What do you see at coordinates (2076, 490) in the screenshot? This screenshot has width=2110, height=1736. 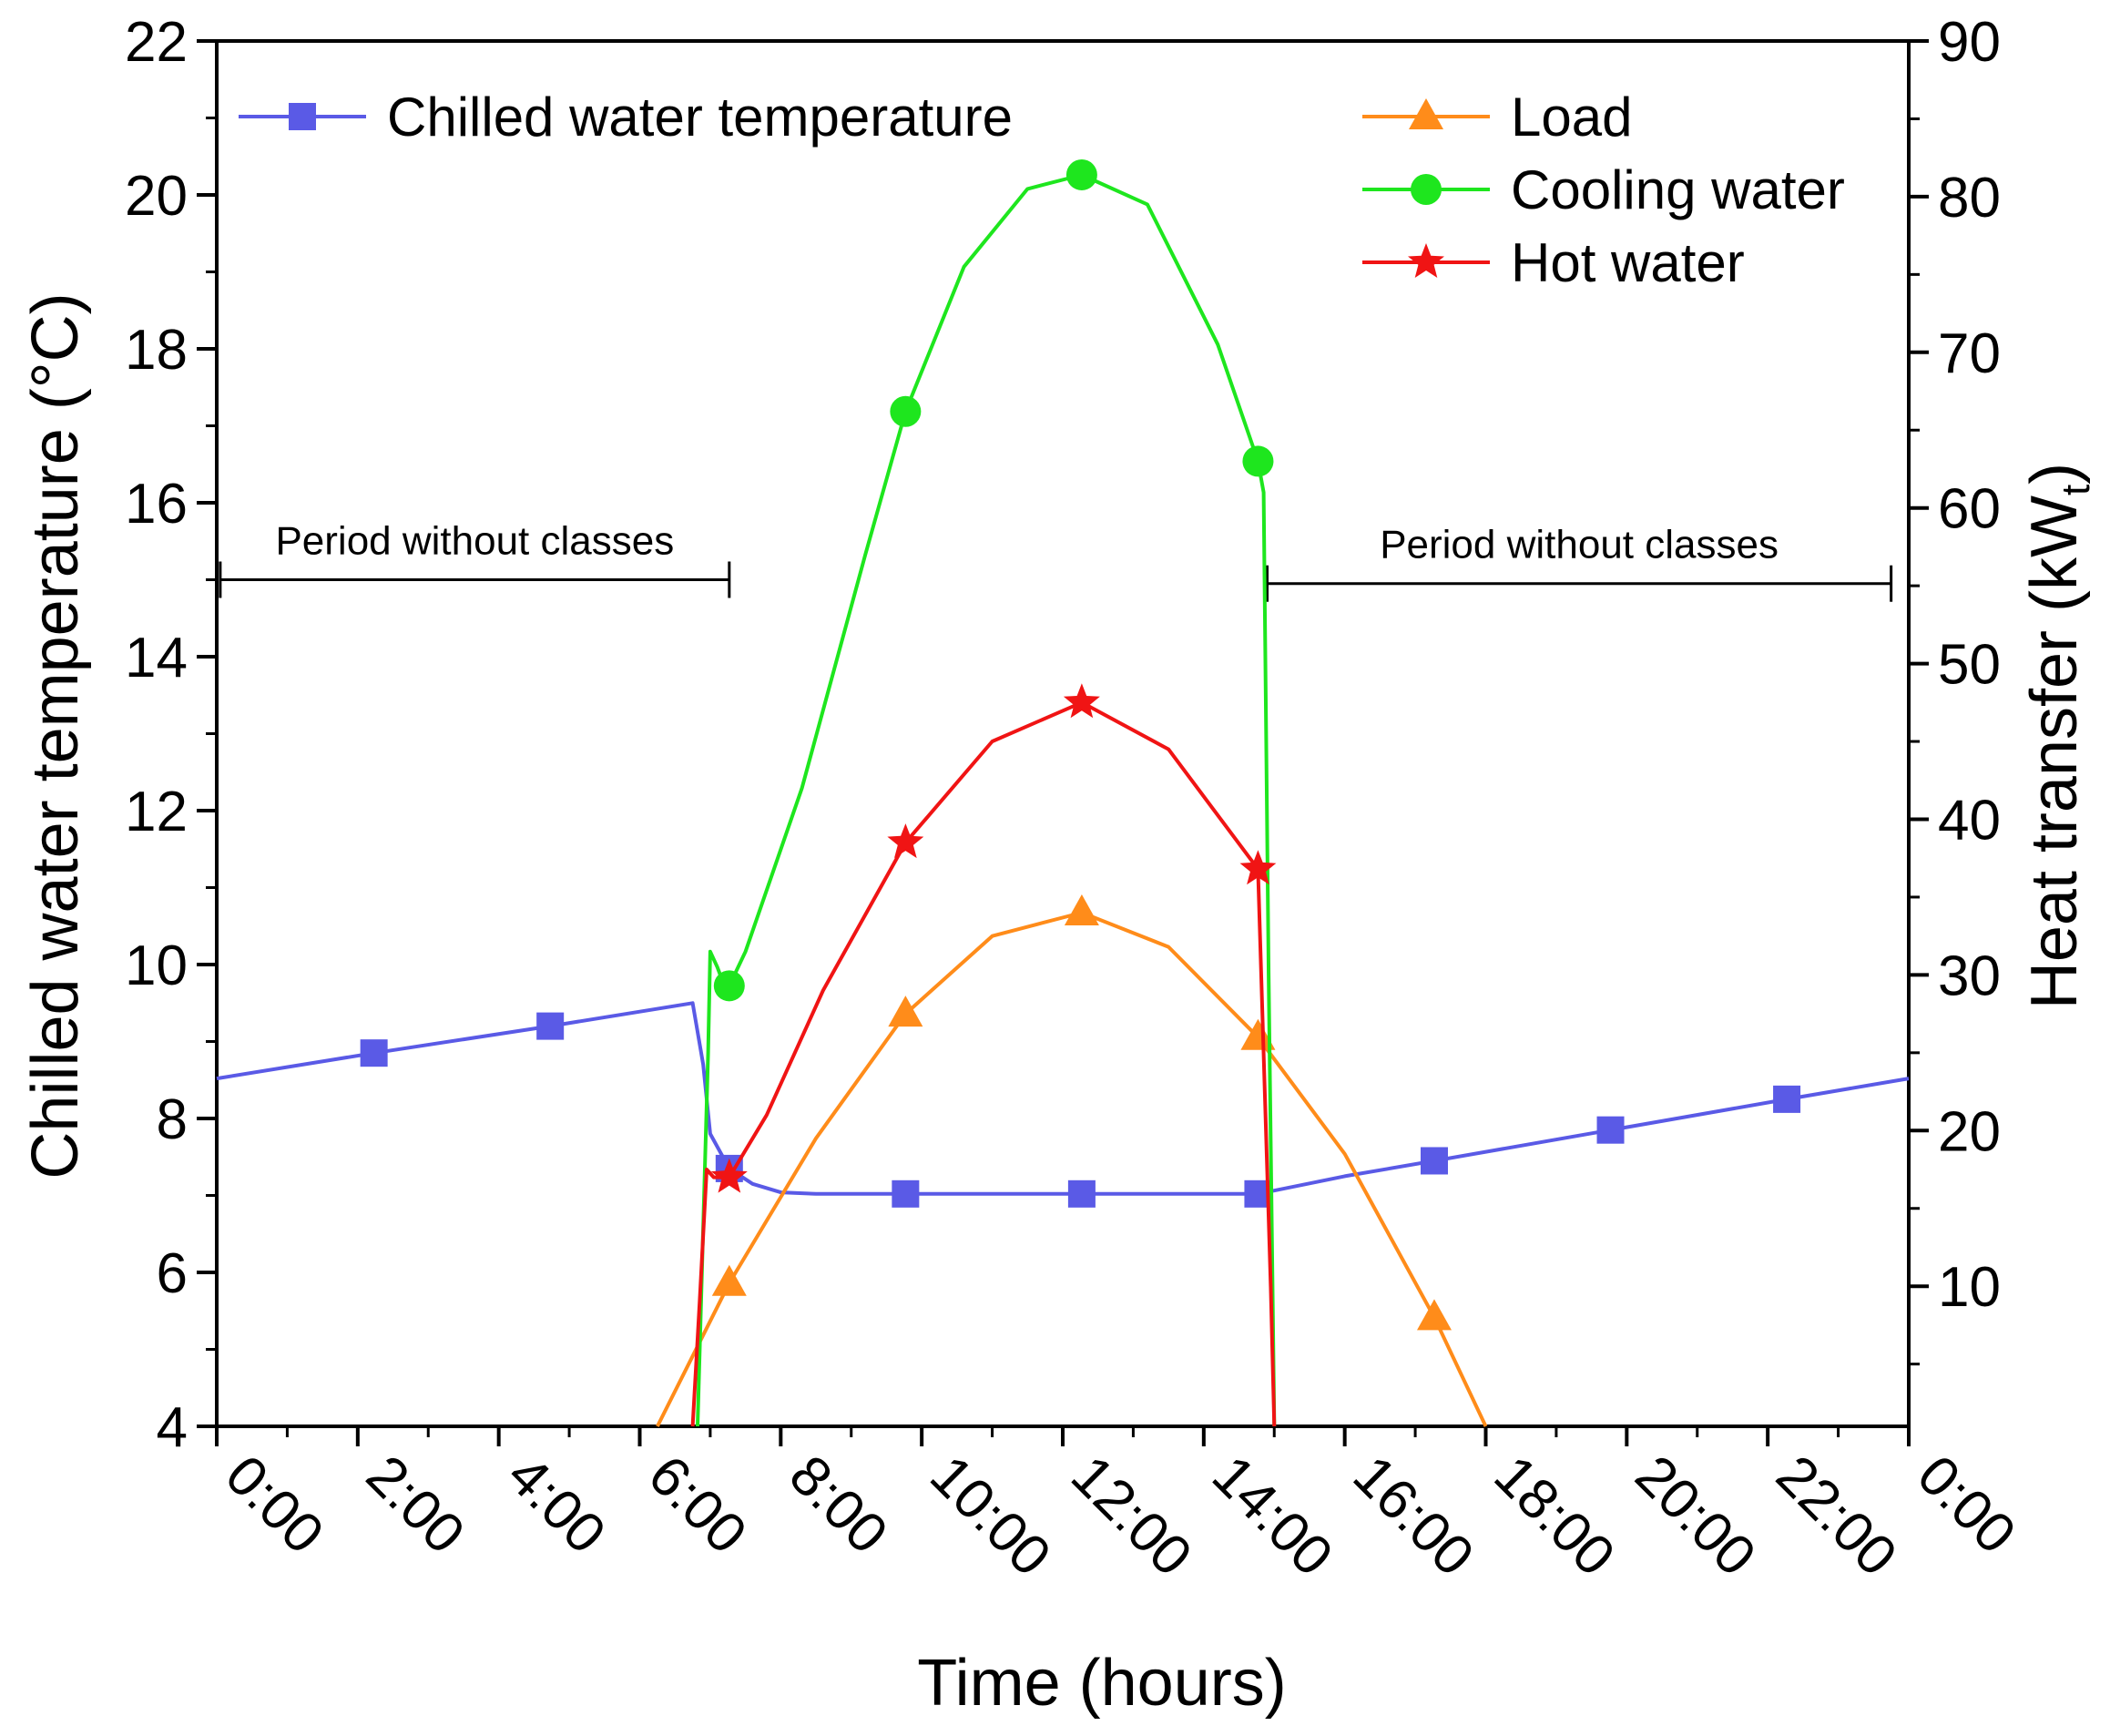 I see `y-axis-right-title-sub: t` at bounding box center [2076, 490].